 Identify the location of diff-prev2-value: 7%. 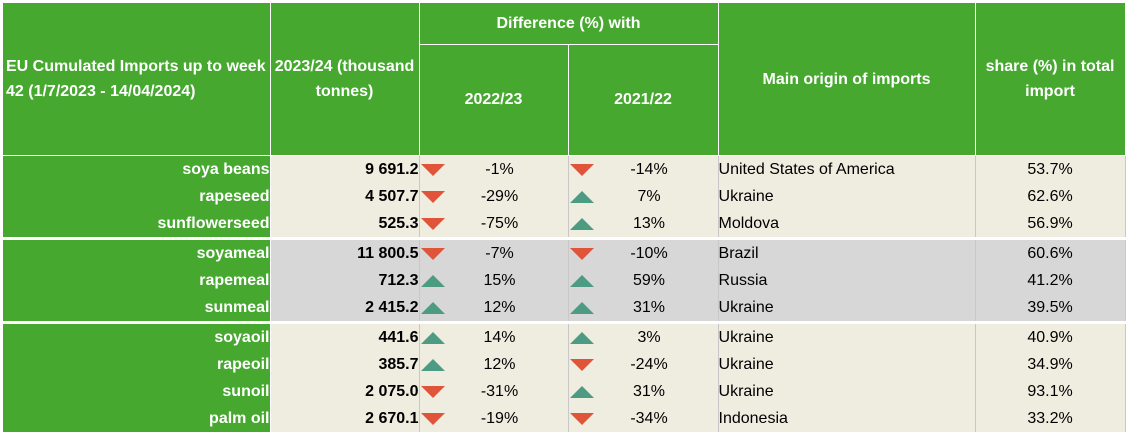
(649, 196).